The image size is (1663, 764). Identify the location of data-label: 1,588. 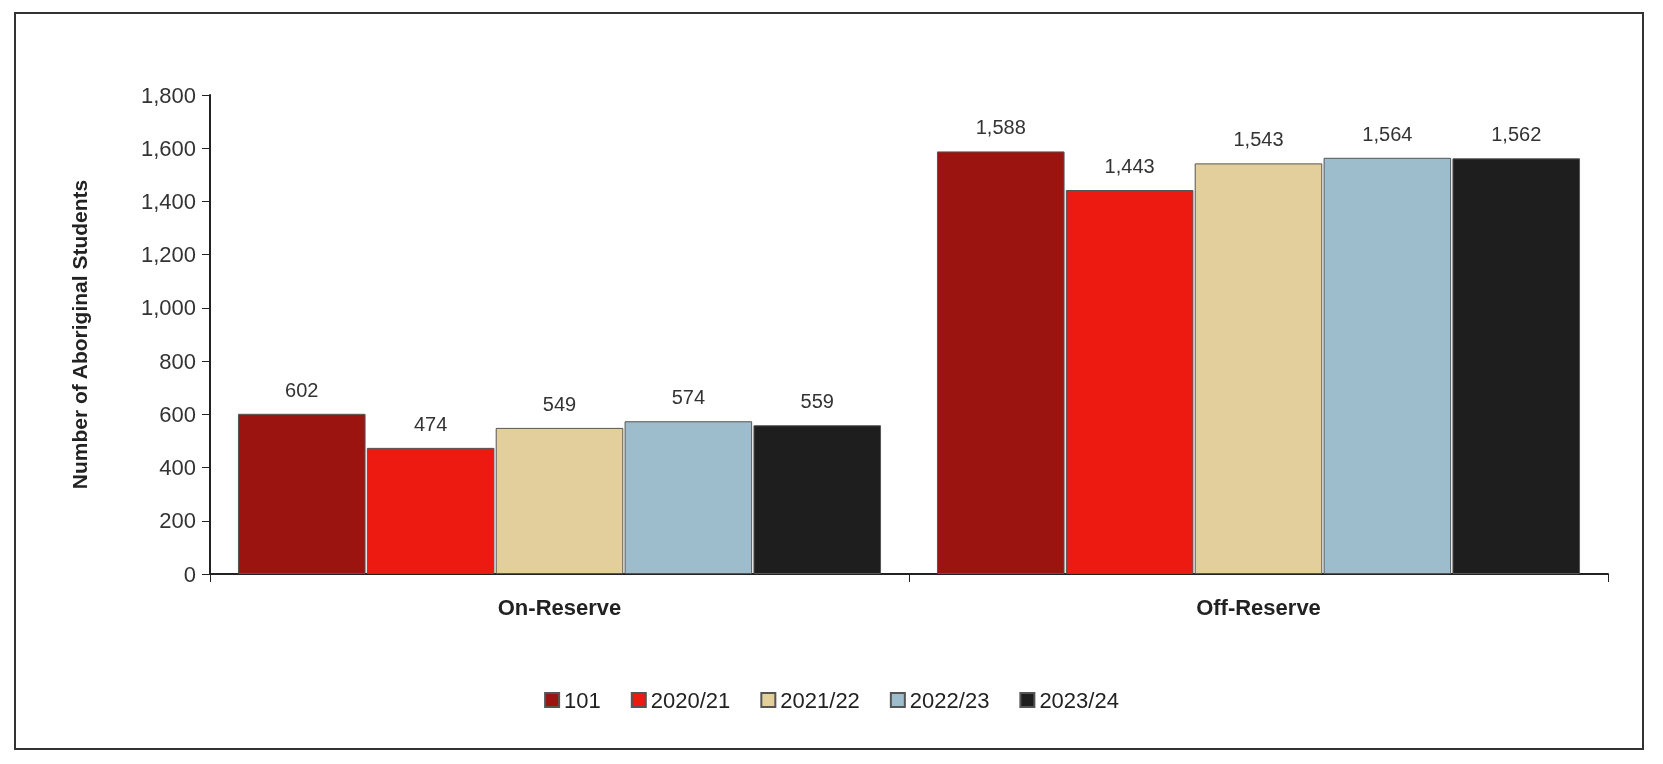
(1000, 127).